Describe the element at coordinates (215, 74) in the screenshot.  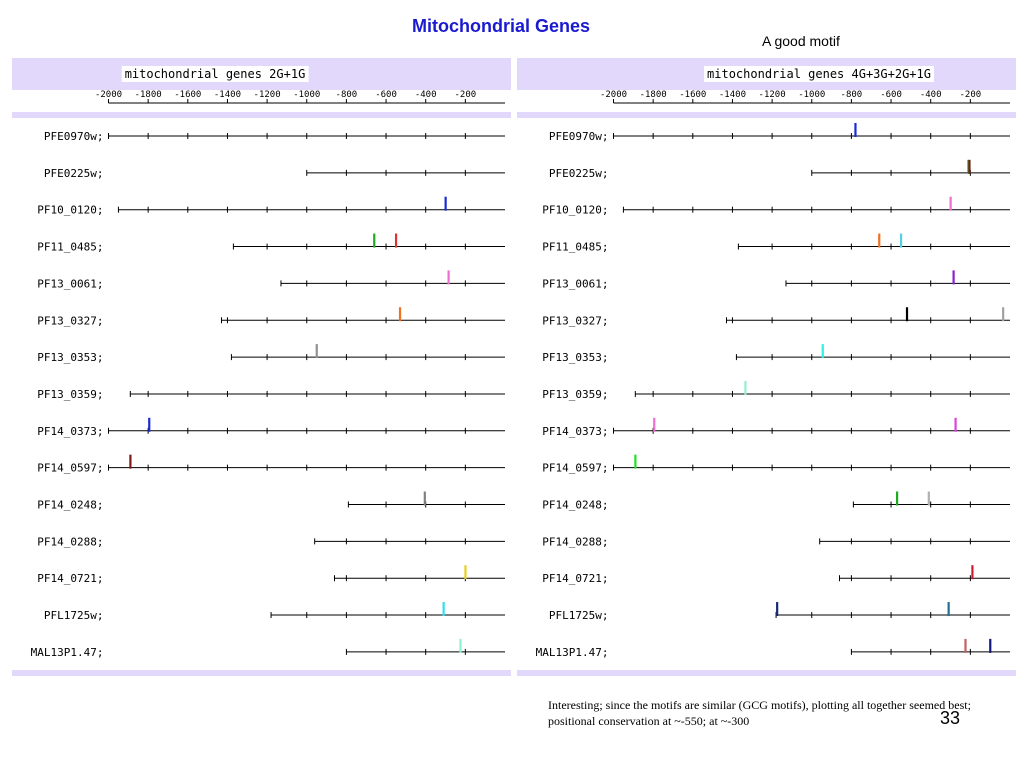
I see `panel-title: mitochondrial genes 2G+1G` at that location.